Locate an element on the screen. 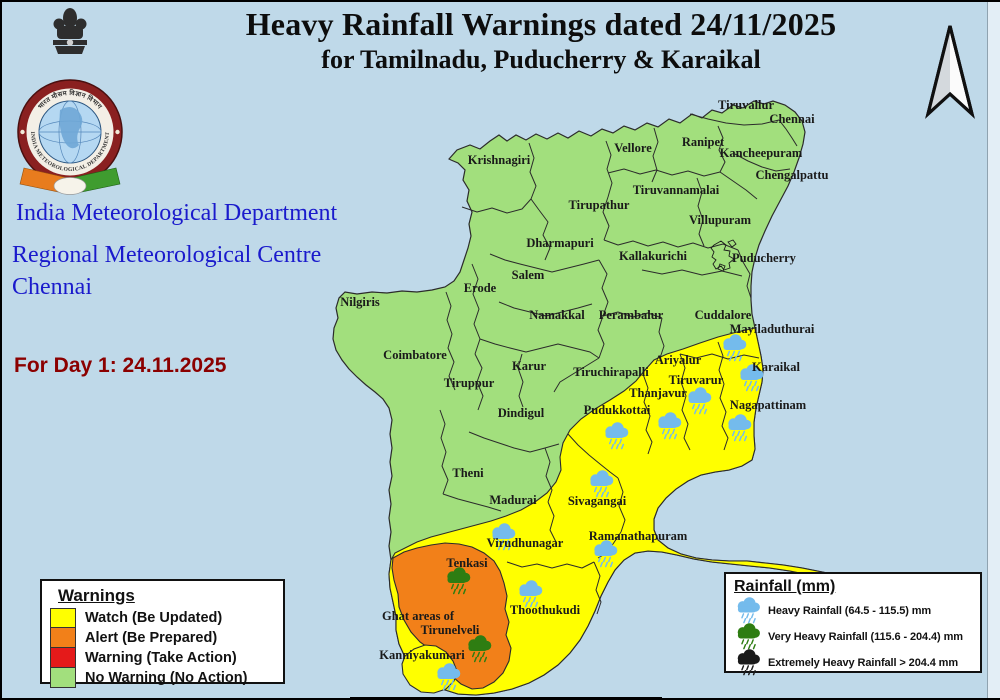 The height and width of the screenshot is (700, 1000). rainfall-legend-title: Rainfall (mm) is located at coordinates (785, 586).